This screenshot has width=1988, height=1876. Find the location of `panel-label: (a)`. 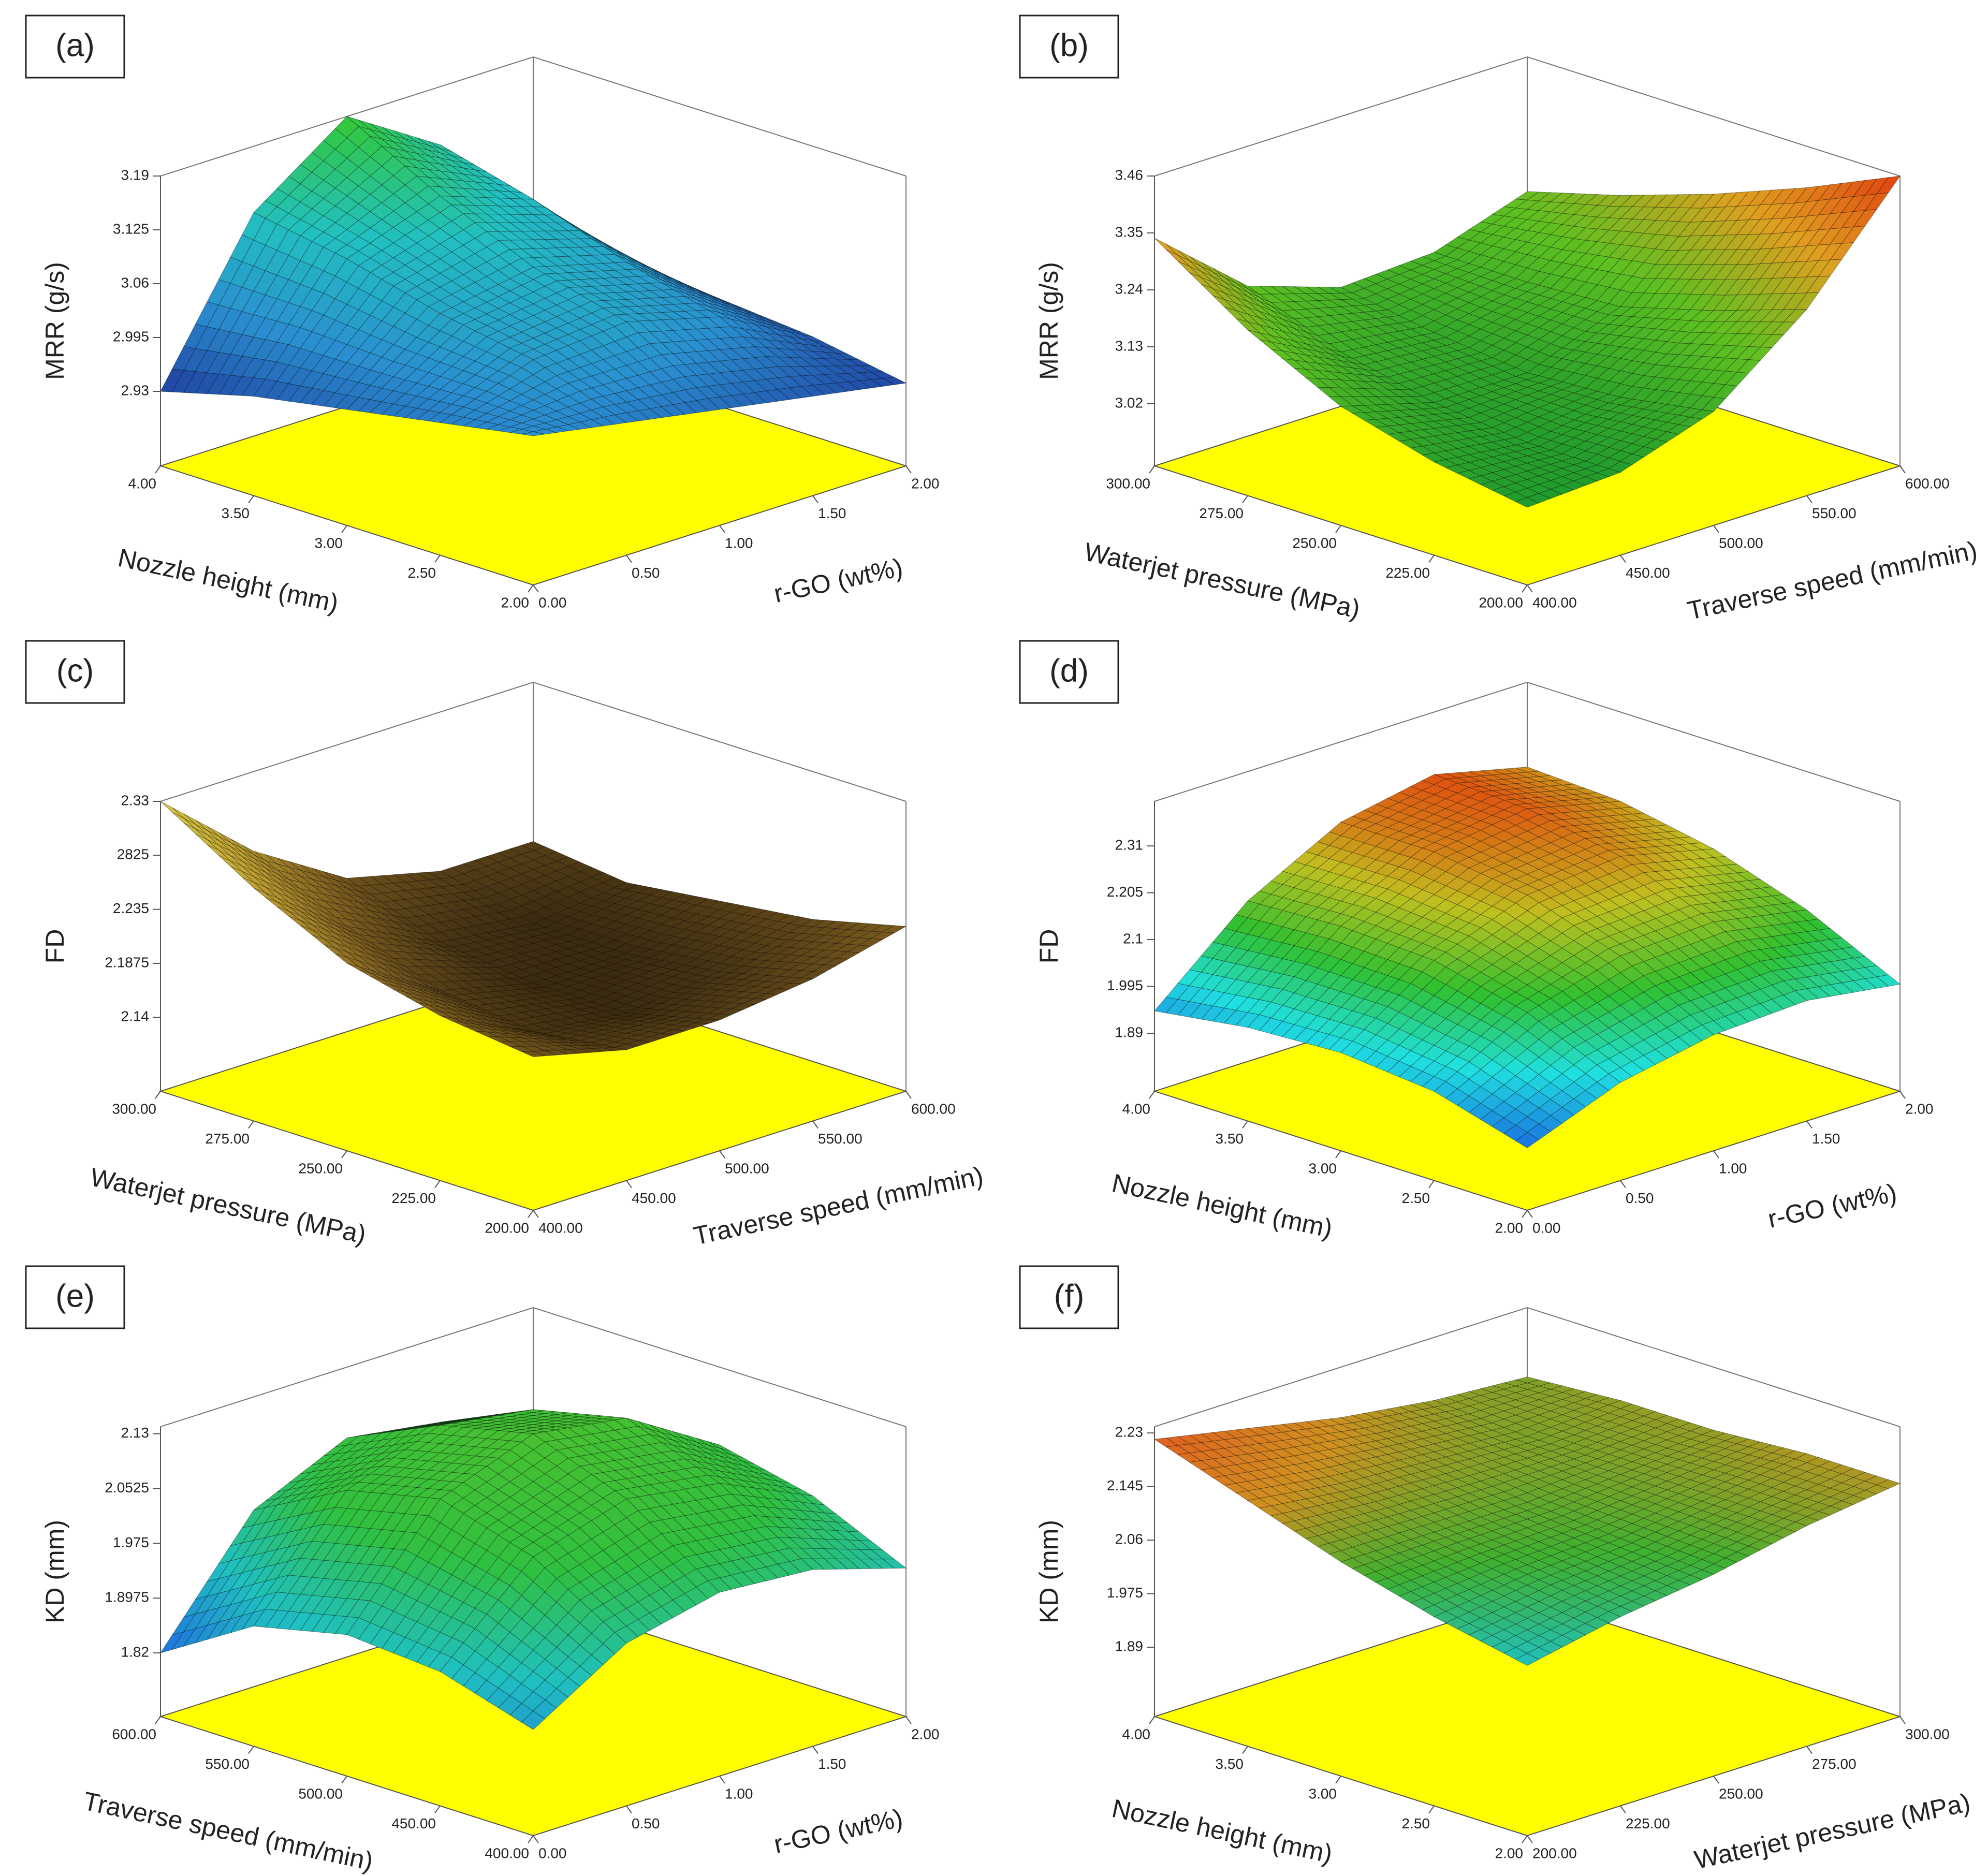

panel-label: (a) is located at coordinates (75, 45).